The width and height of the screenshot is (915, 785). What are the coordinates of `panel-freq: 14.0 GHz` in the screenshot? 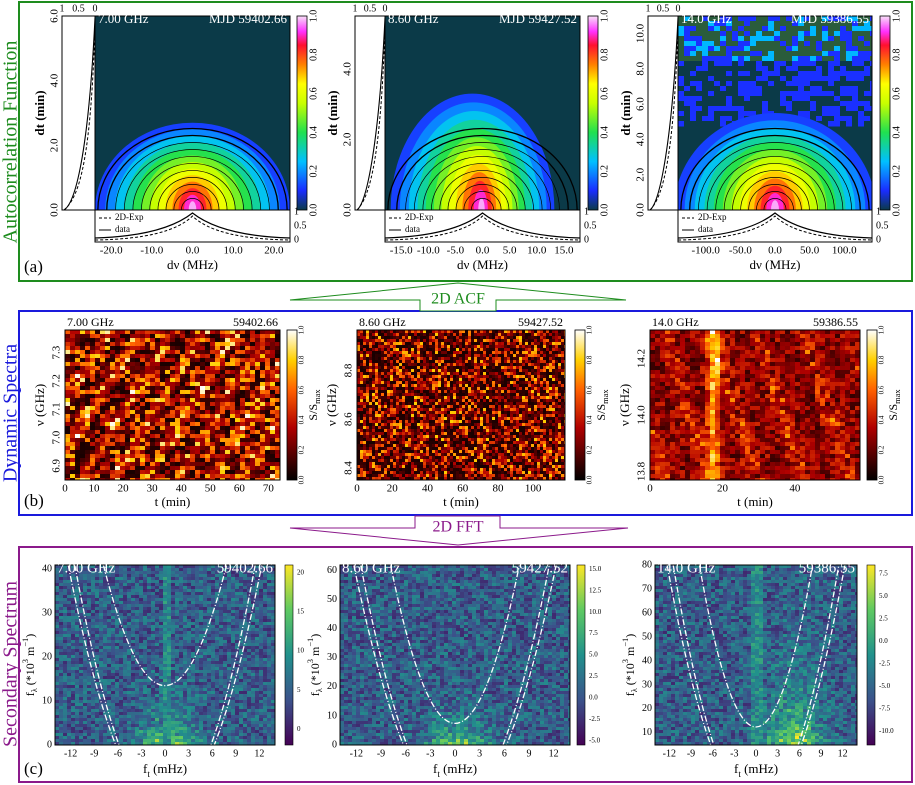 It's located at (706, 18).